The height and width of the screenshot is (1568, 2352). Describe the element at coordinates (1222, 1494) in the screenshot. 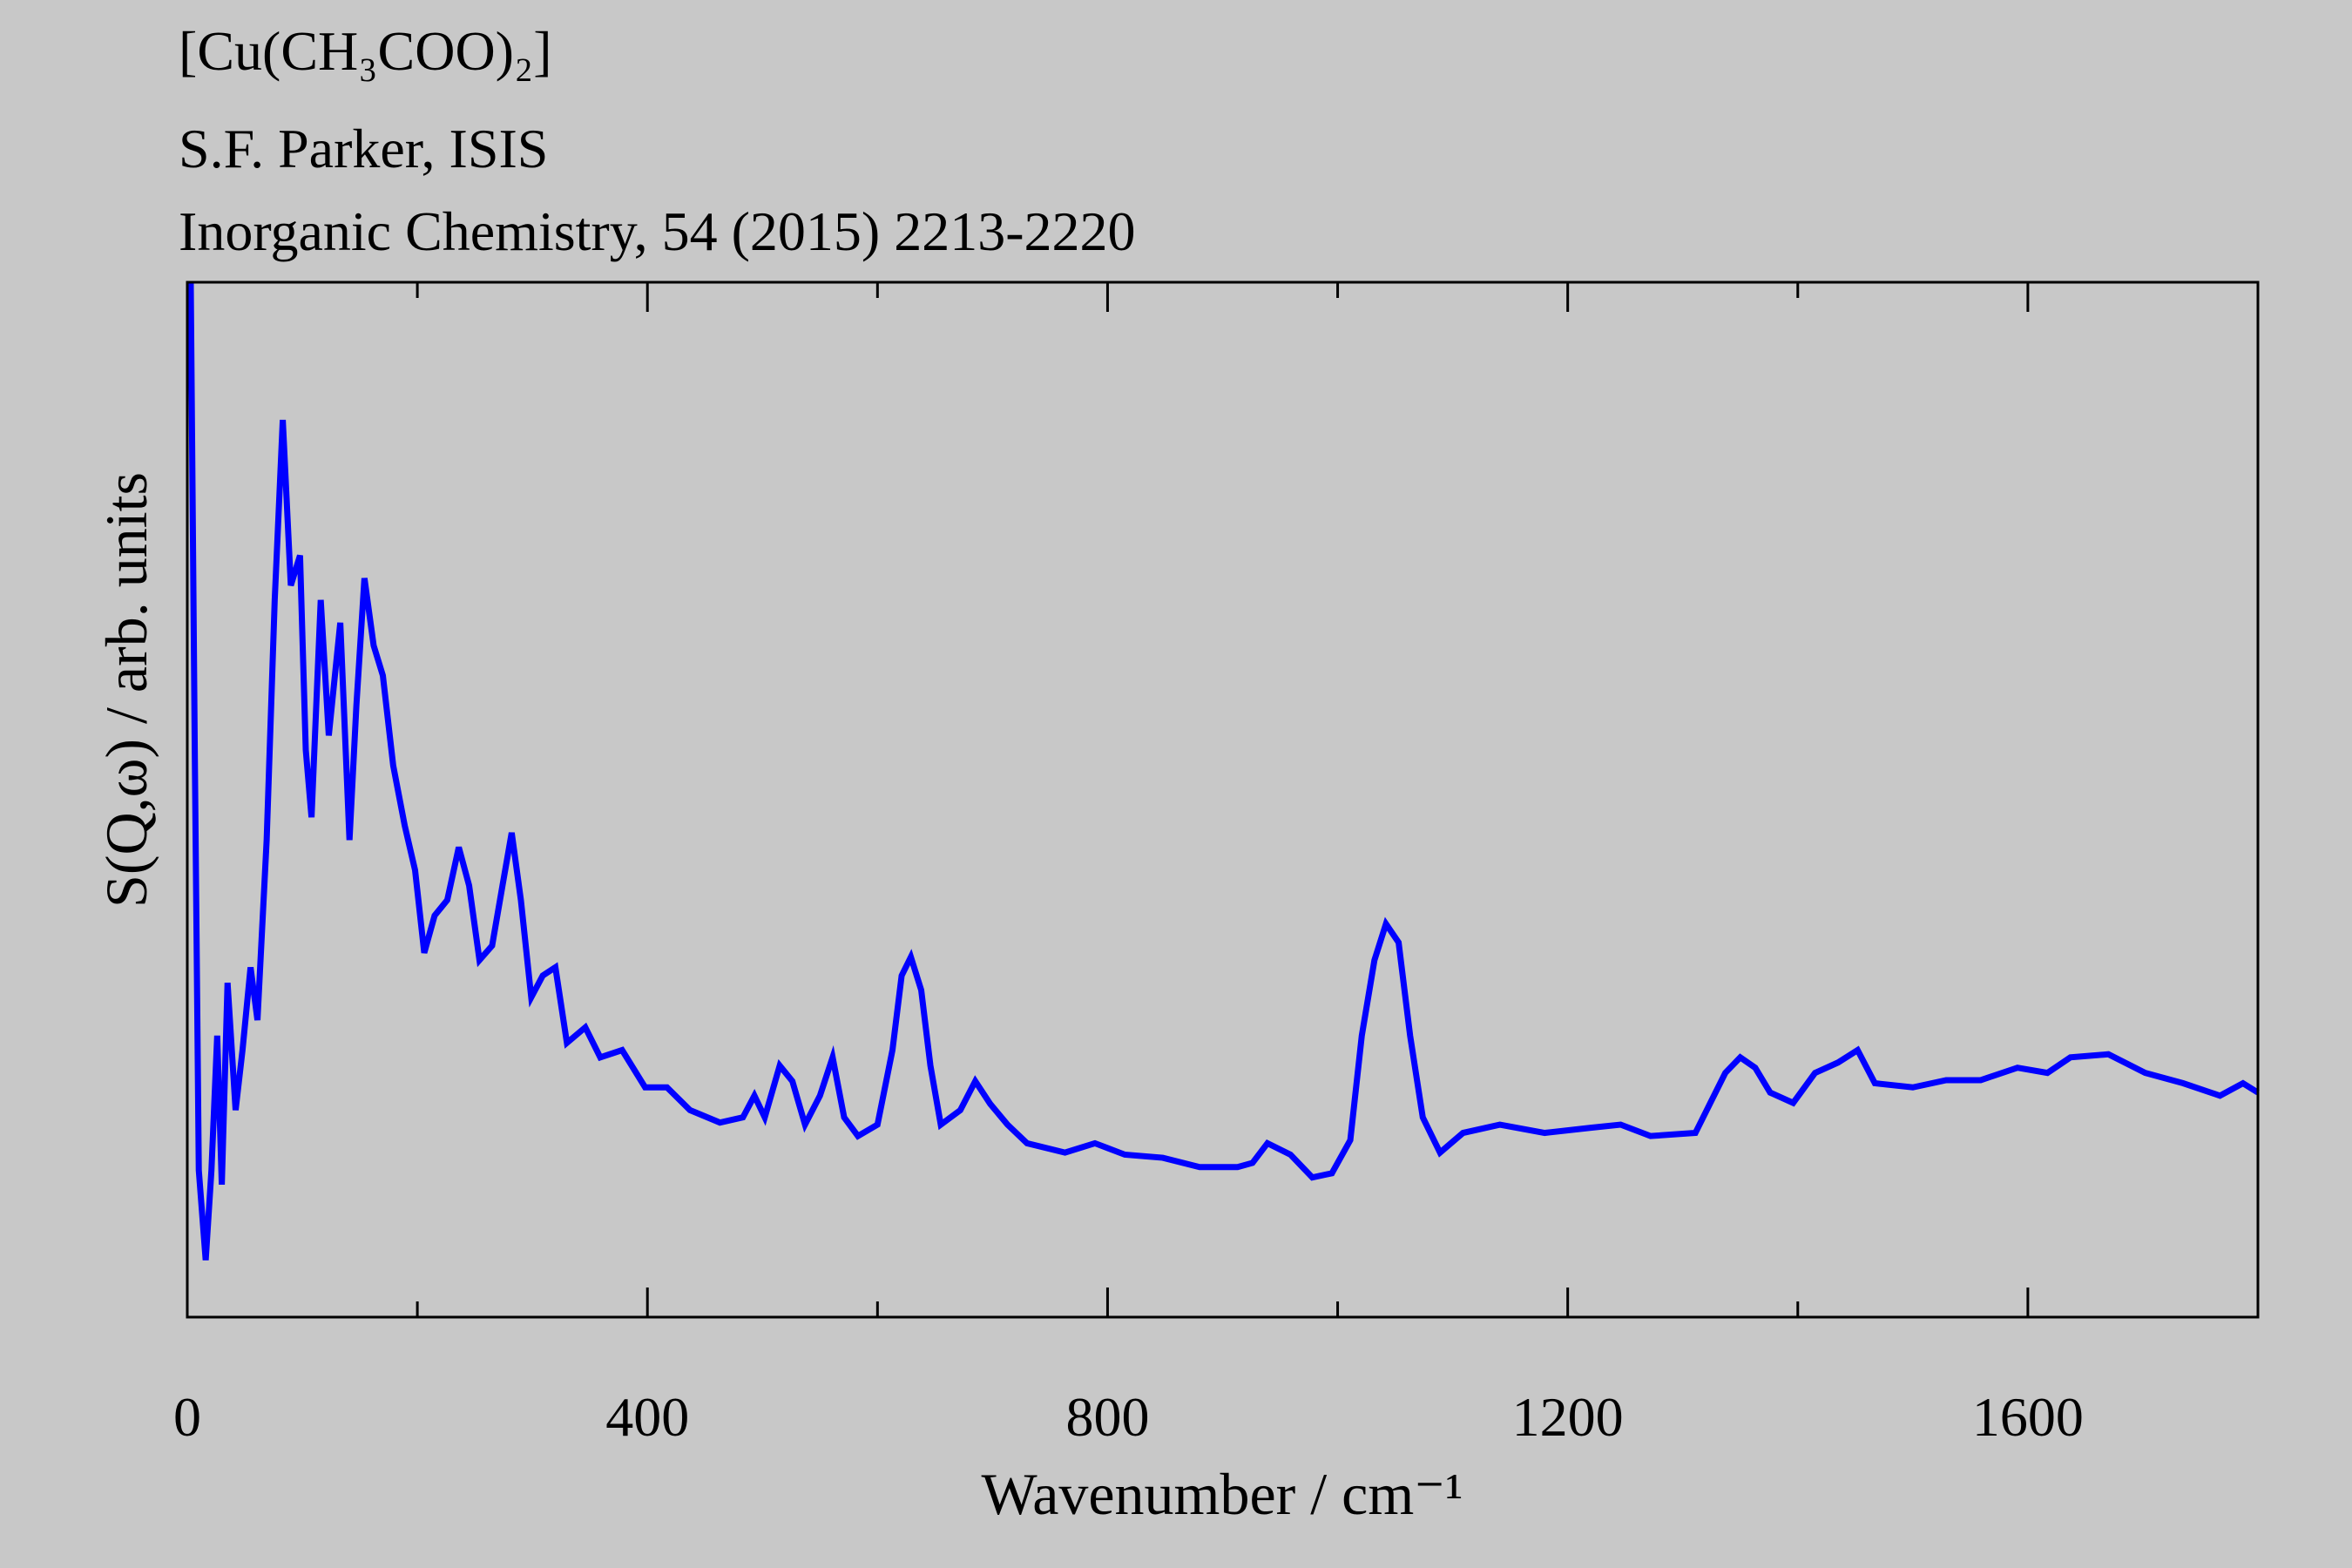

I see `x-axis-label: Wavenumber / cm⁻¹` at that location.